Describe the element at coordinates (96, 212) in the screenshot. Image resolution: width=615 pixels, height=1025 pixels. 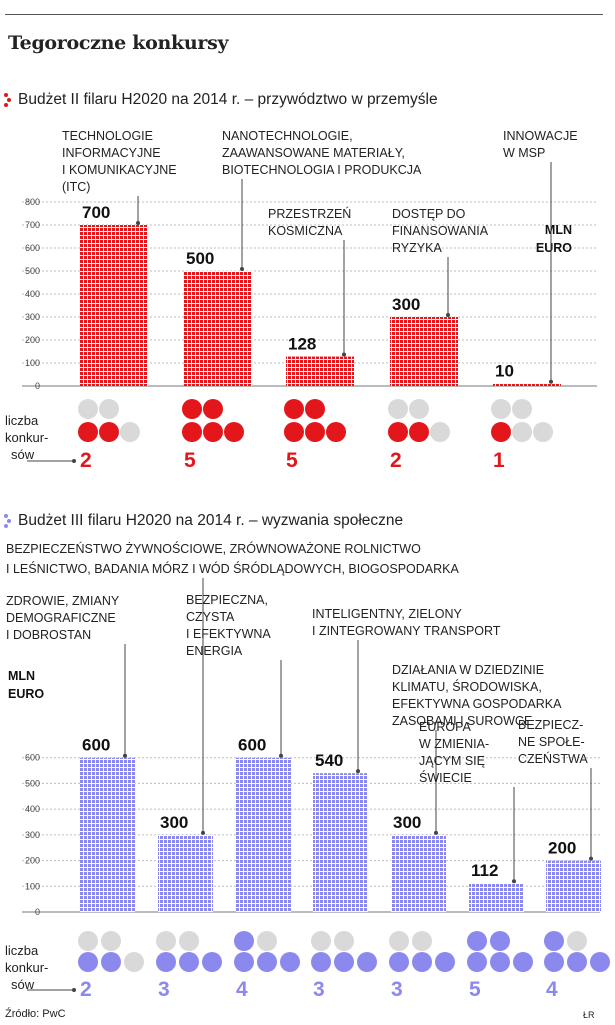
I see `bar-value-label: 700` at that location.